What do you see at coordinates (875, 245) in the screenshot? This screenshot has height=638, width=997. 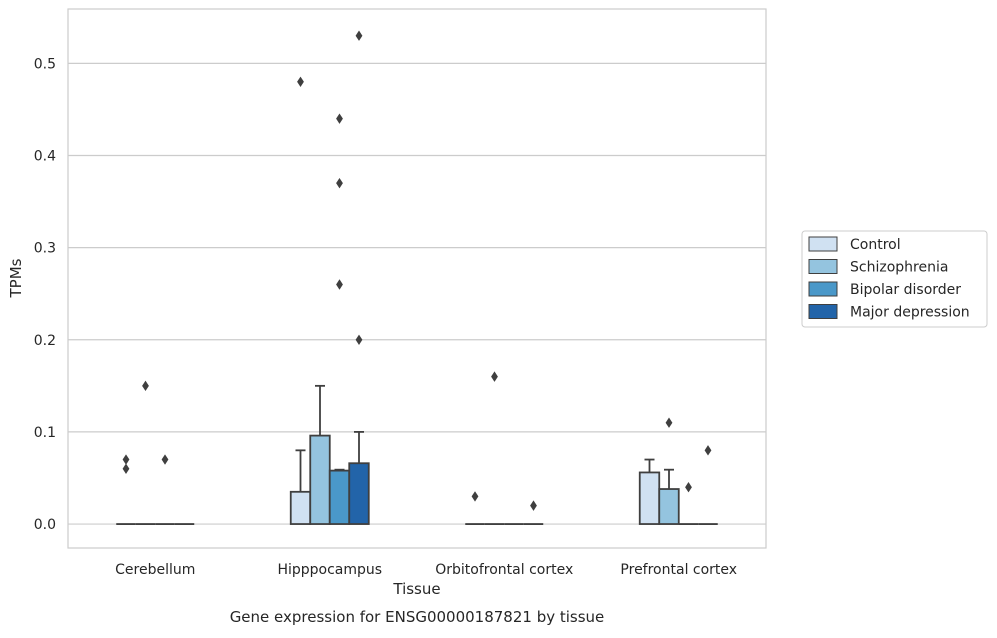 I see `legend-label-control: Control` at bounding box center [875, 245].